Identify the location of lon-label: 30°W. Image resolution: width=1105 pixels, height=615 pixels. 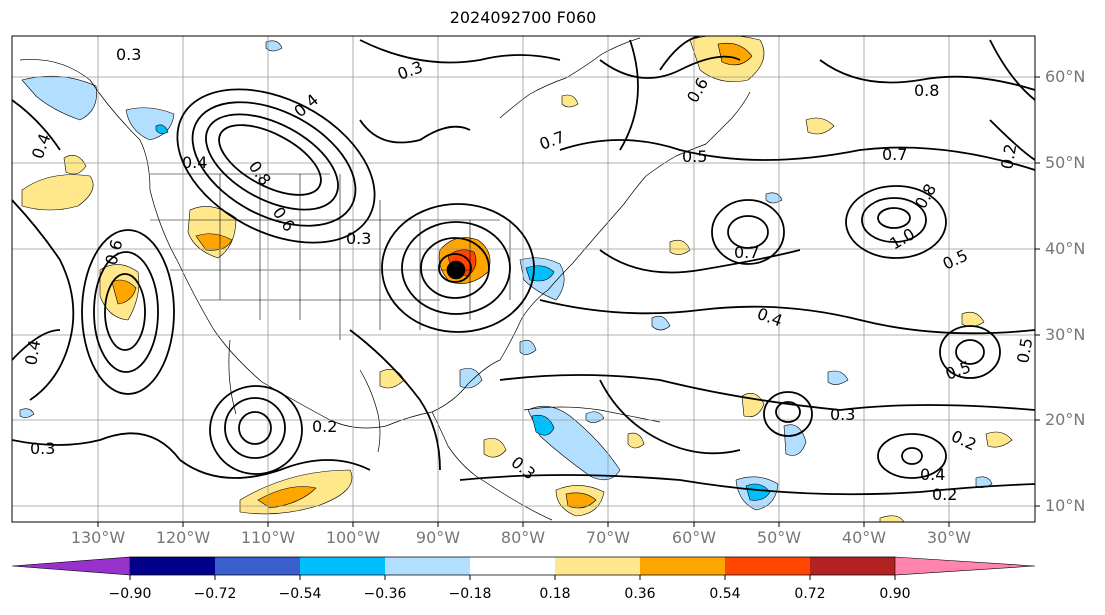
(949, 537).